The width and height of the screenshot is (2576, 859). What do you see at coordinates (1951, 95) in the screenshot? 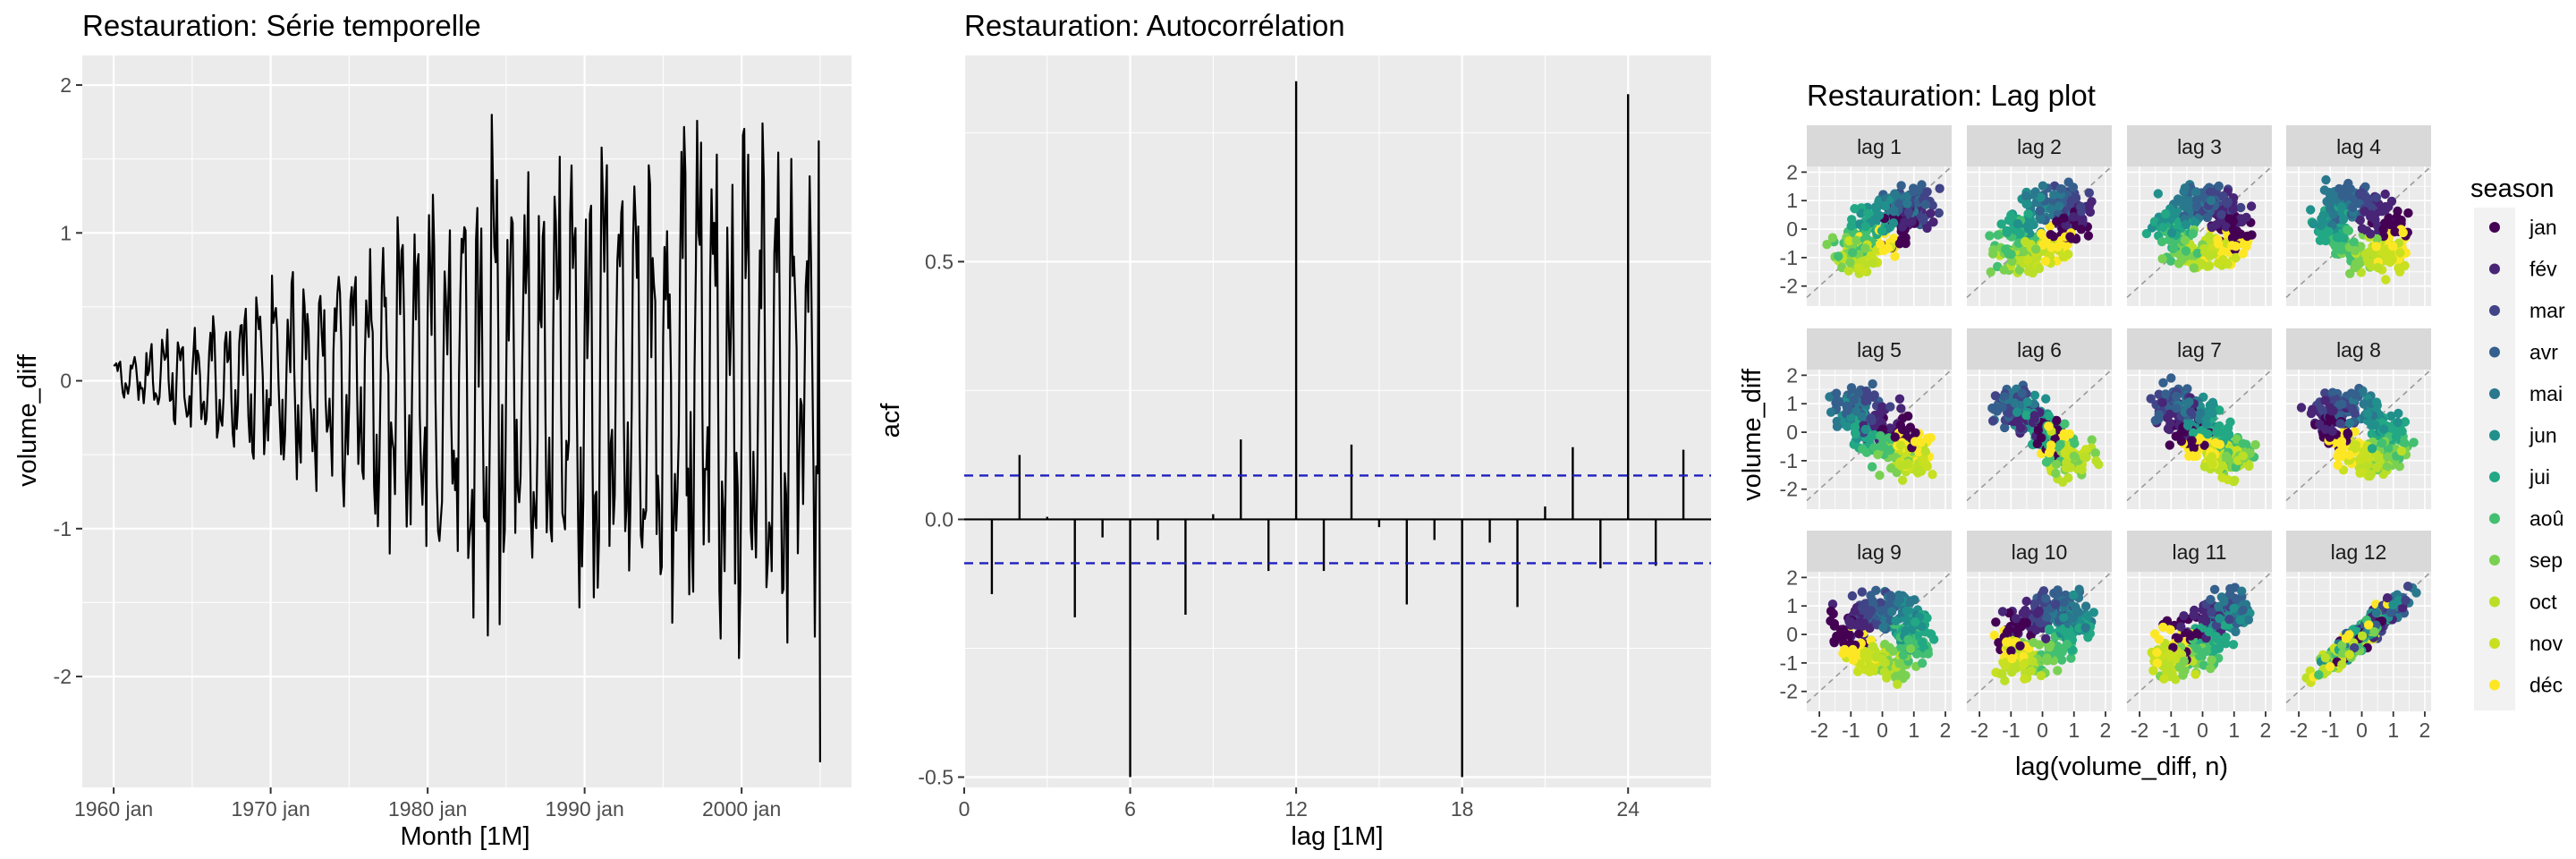
I see `lag-plot-title: Restauration: Lag plot` at bounding box center [1951, 95].